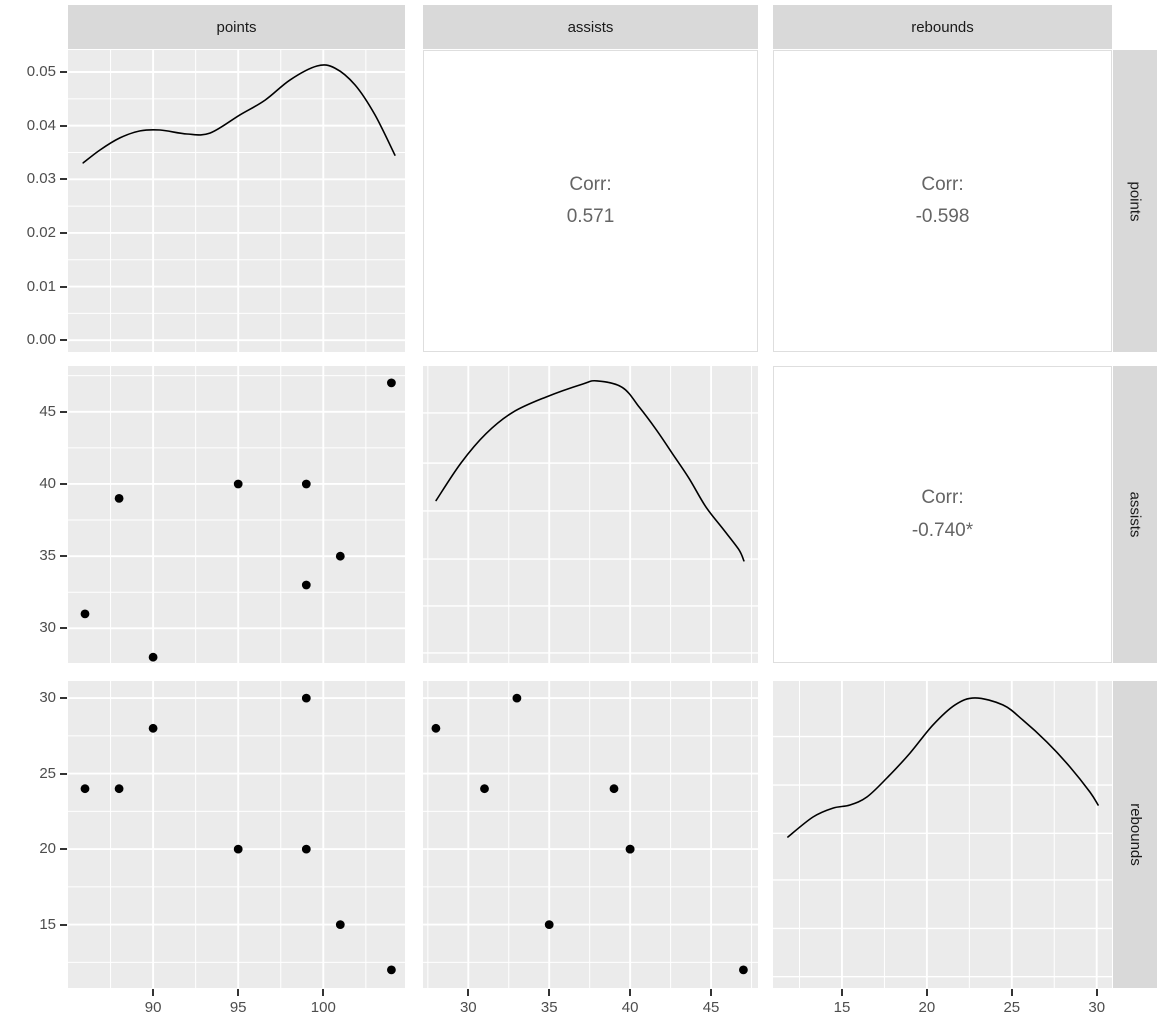  Describe the element at coordinates (47, 411) in the screenshot. I see `y-tick-label: 45` at that location.